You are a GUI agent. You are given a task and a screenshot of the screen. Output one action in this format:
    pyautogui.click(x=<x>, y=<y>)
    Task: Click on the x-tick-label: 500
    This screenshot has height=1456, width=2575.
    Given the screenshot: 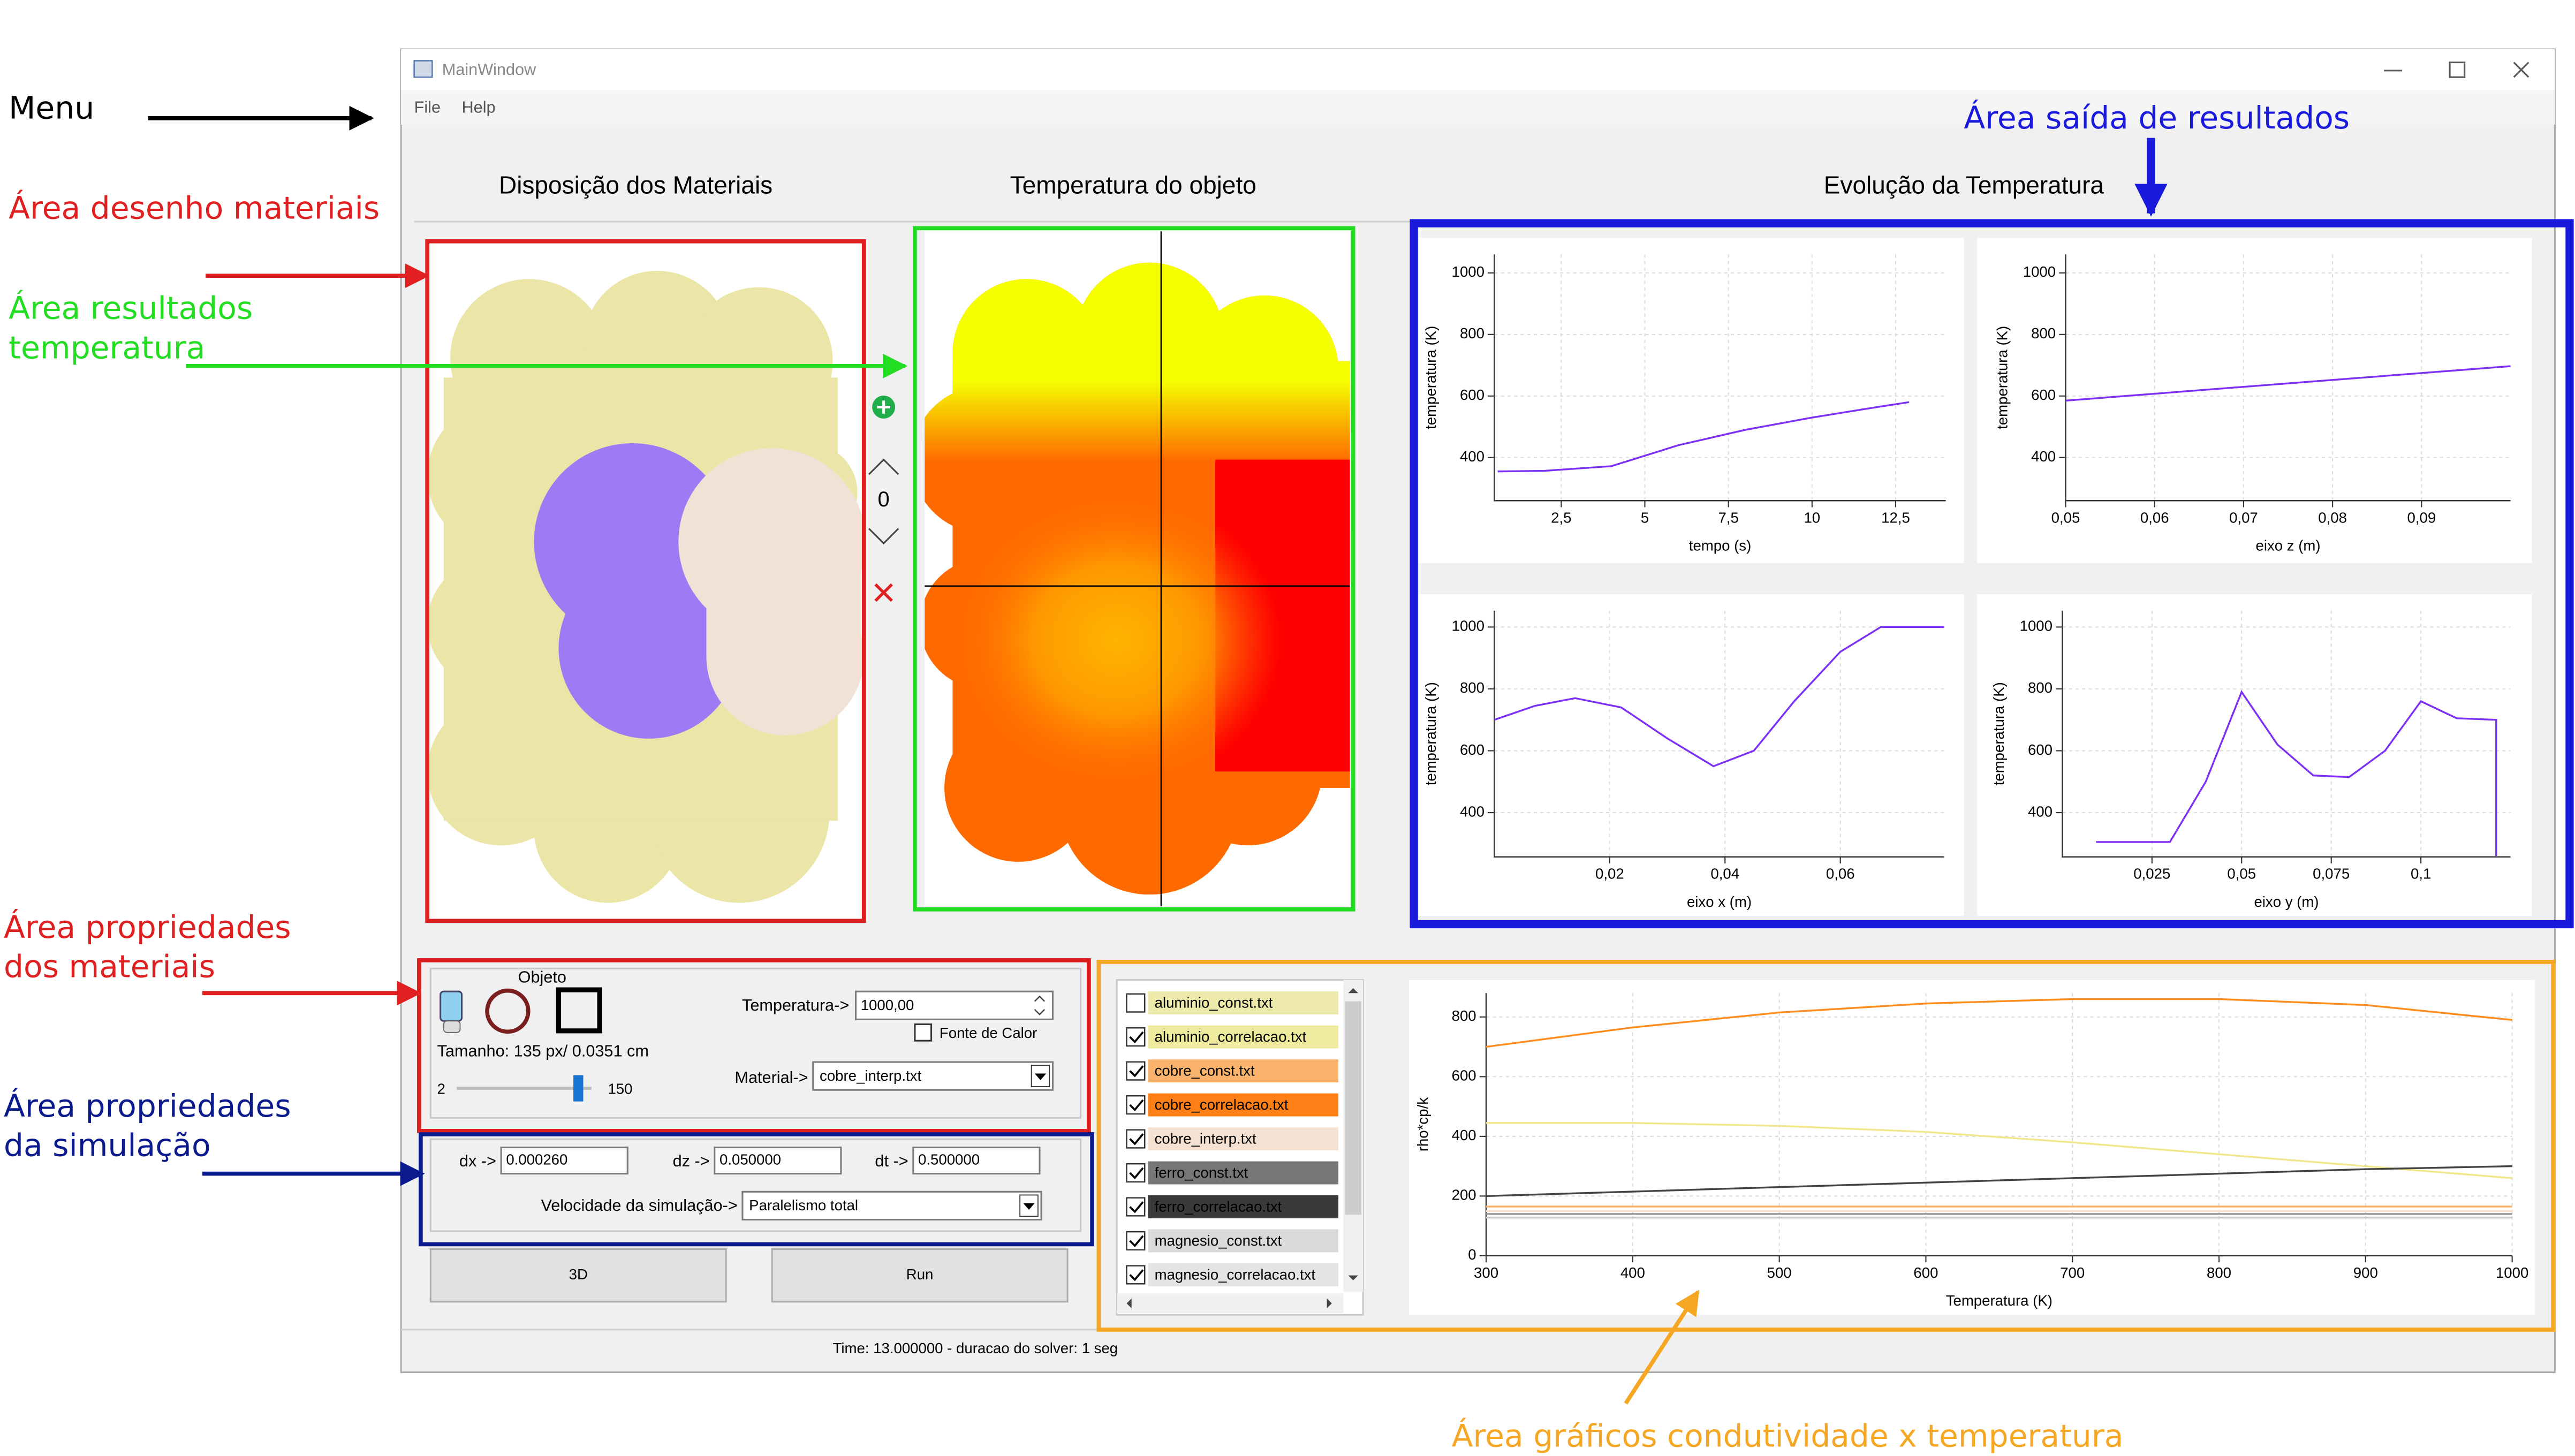 What is the action you would take?
    pyautogui.click(x=1779, y=1272)
    